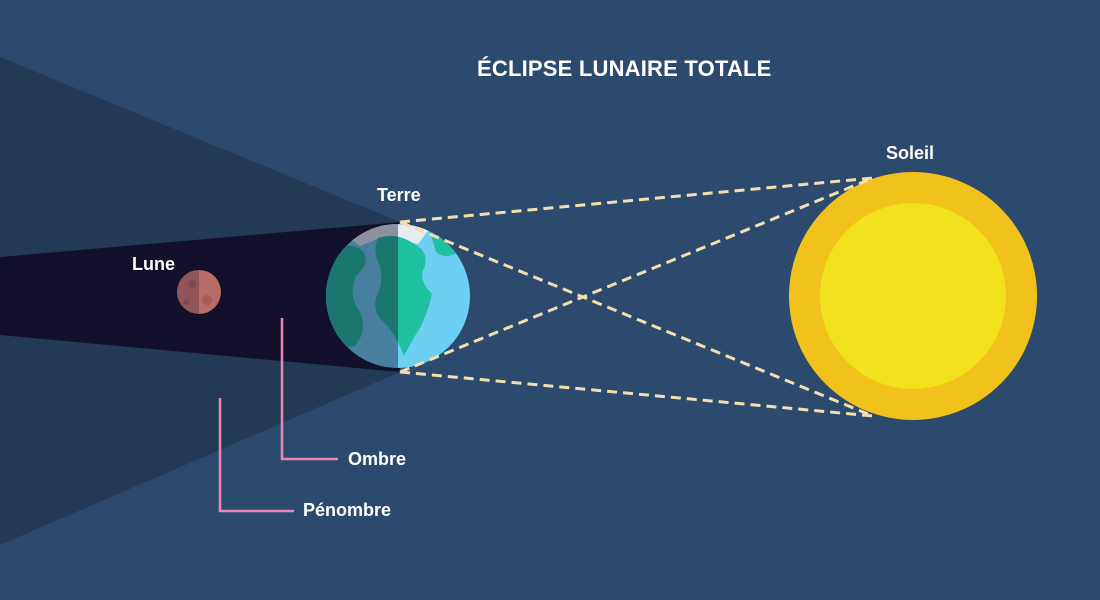  What do you see at coordinates (636, 275) in the screenshot?
I see `ray-cross-up` at bounding box center [636, 275].